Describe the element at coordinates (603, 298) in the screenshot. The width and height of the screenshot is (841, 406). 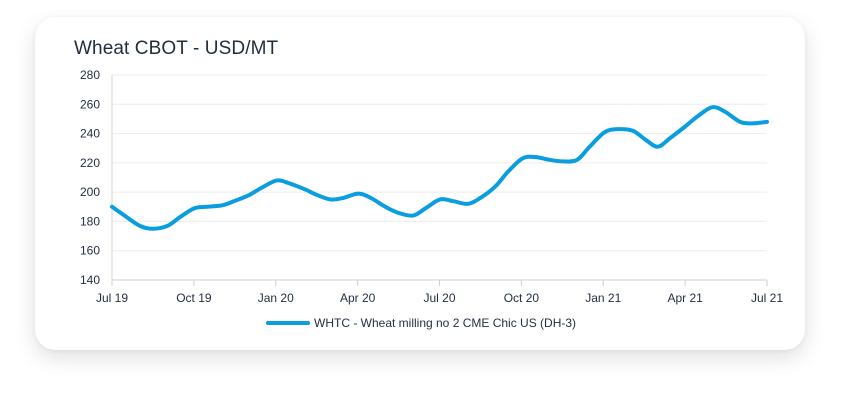
I see `x-tick-label: Jan 21` at that location.